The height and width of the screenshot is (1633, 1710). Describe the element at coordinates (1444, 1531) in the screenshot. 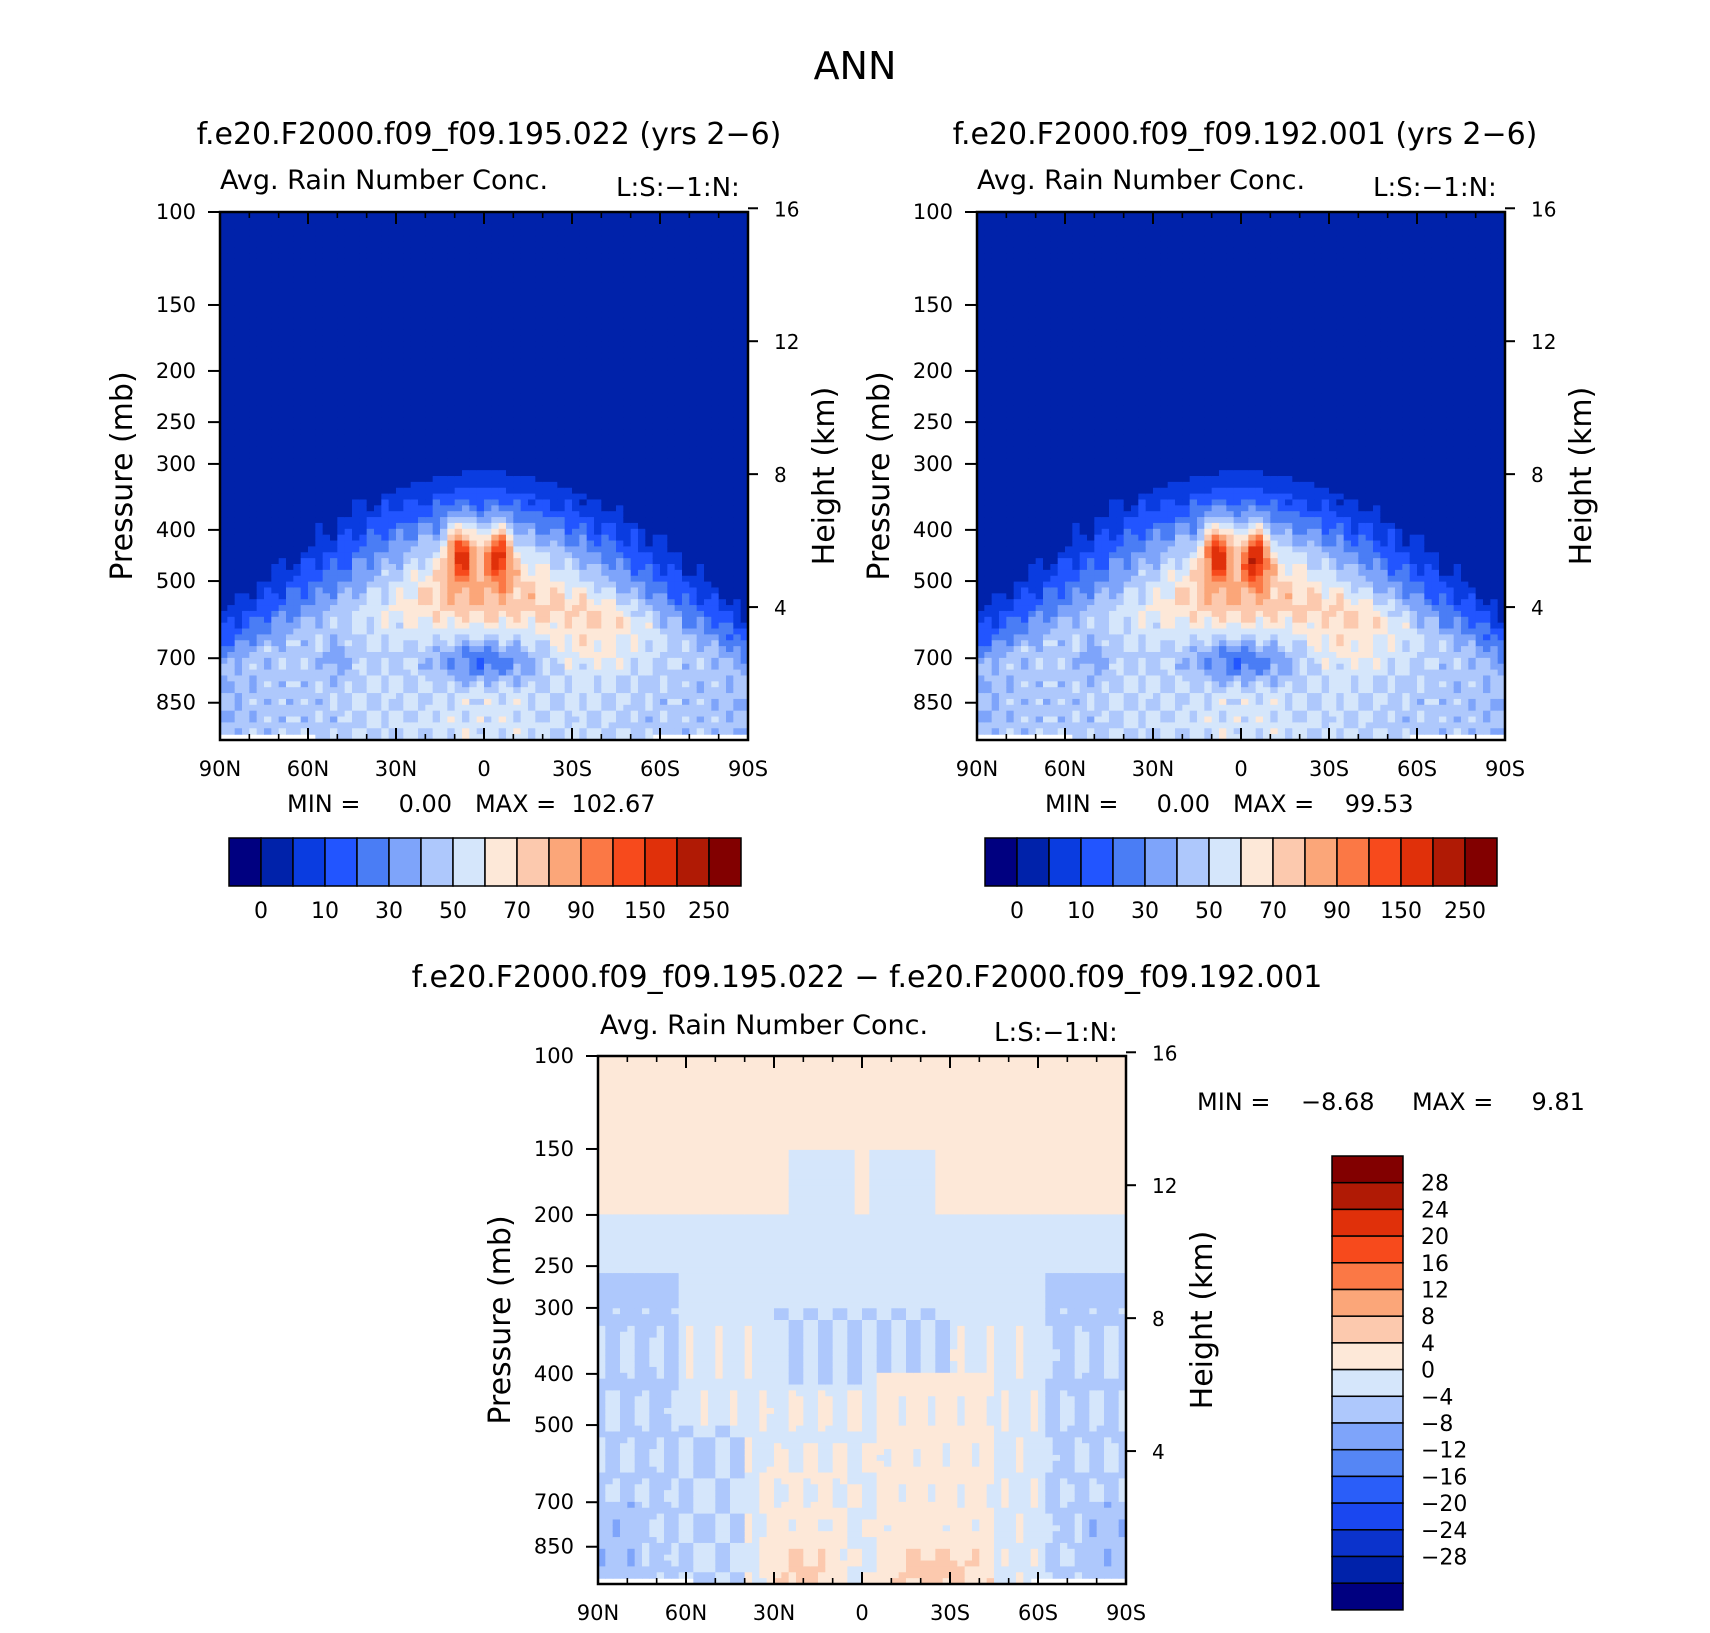

I see `colorbar-label: −24` at that location.